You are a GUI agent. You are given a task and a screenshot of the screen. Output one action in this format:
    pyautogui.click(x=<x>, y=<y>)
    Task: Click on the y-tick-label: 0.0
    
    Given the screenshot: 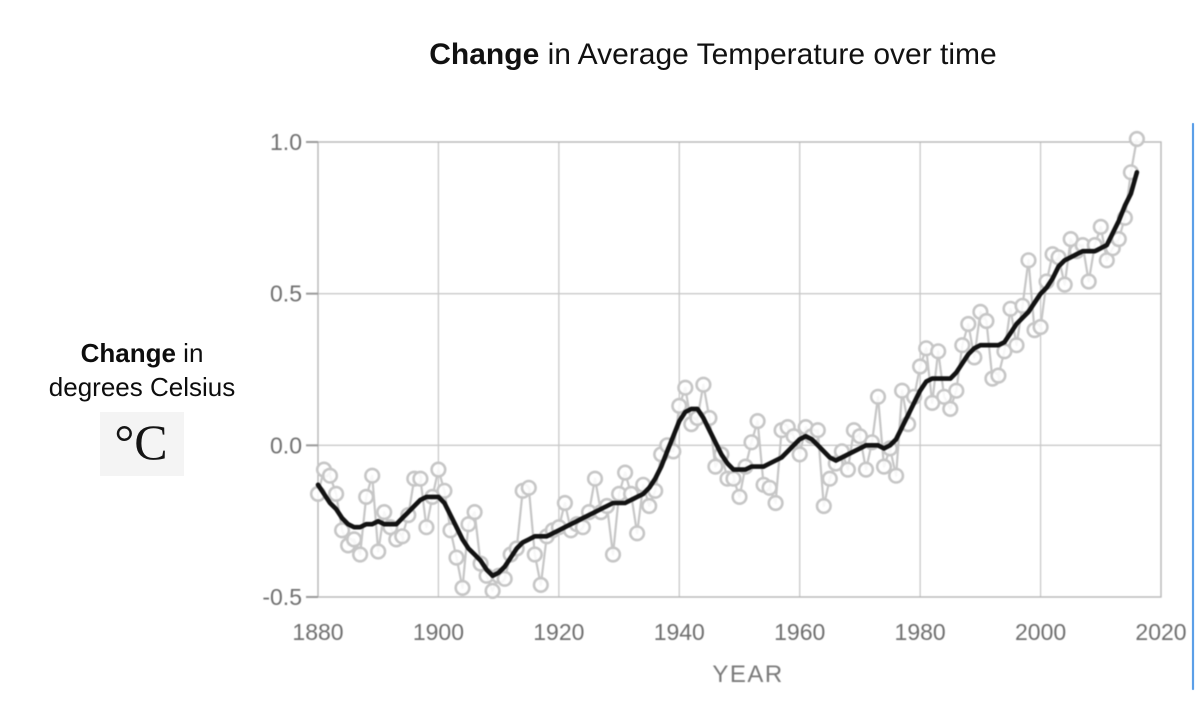 What is the action you would take?
    pyautogui.click(x=286, y=445)
    